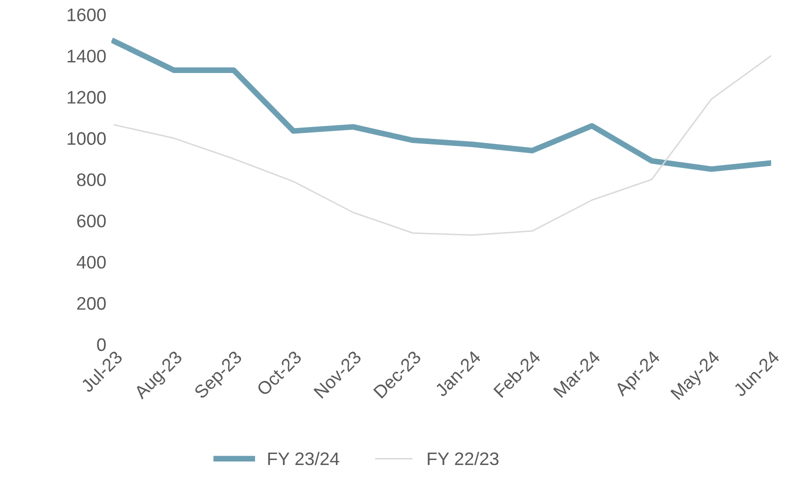  I want to click on y-tick-label: 1000, so click(87, 138).